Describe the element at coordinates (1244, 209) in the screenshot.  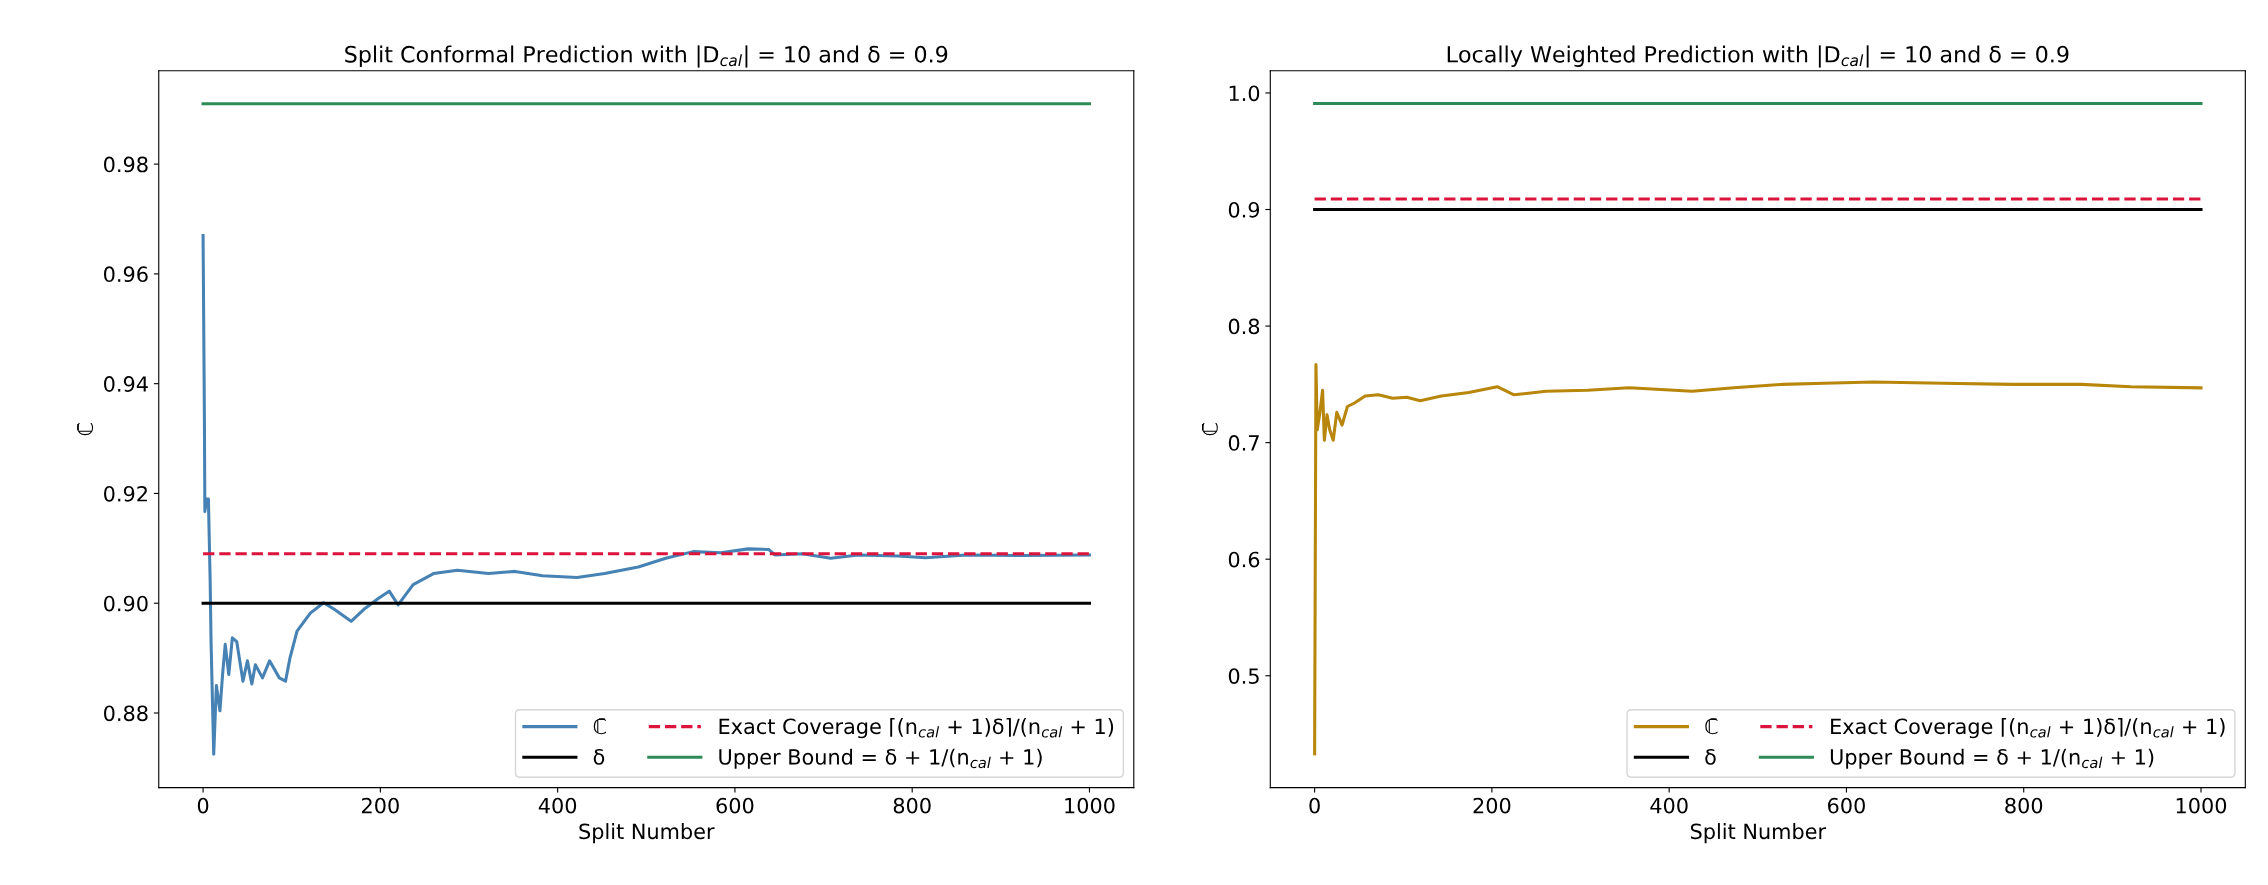
I see `y-tick-label: 0.9` at that location.